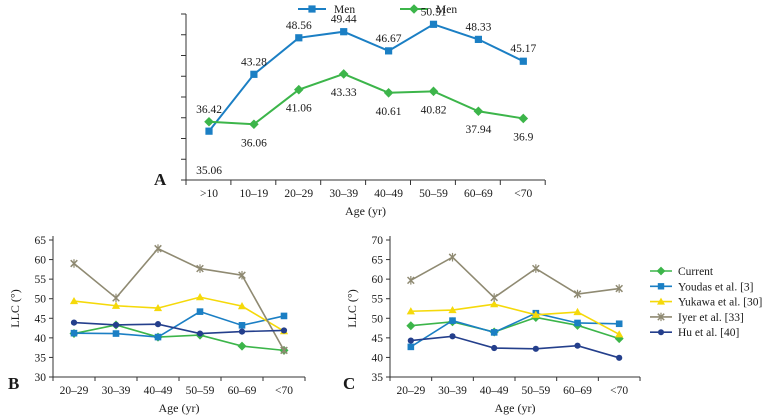  Describe the element at coordinates (523, 49) in the screenshot. I see `data-label: 45.17` at that location.